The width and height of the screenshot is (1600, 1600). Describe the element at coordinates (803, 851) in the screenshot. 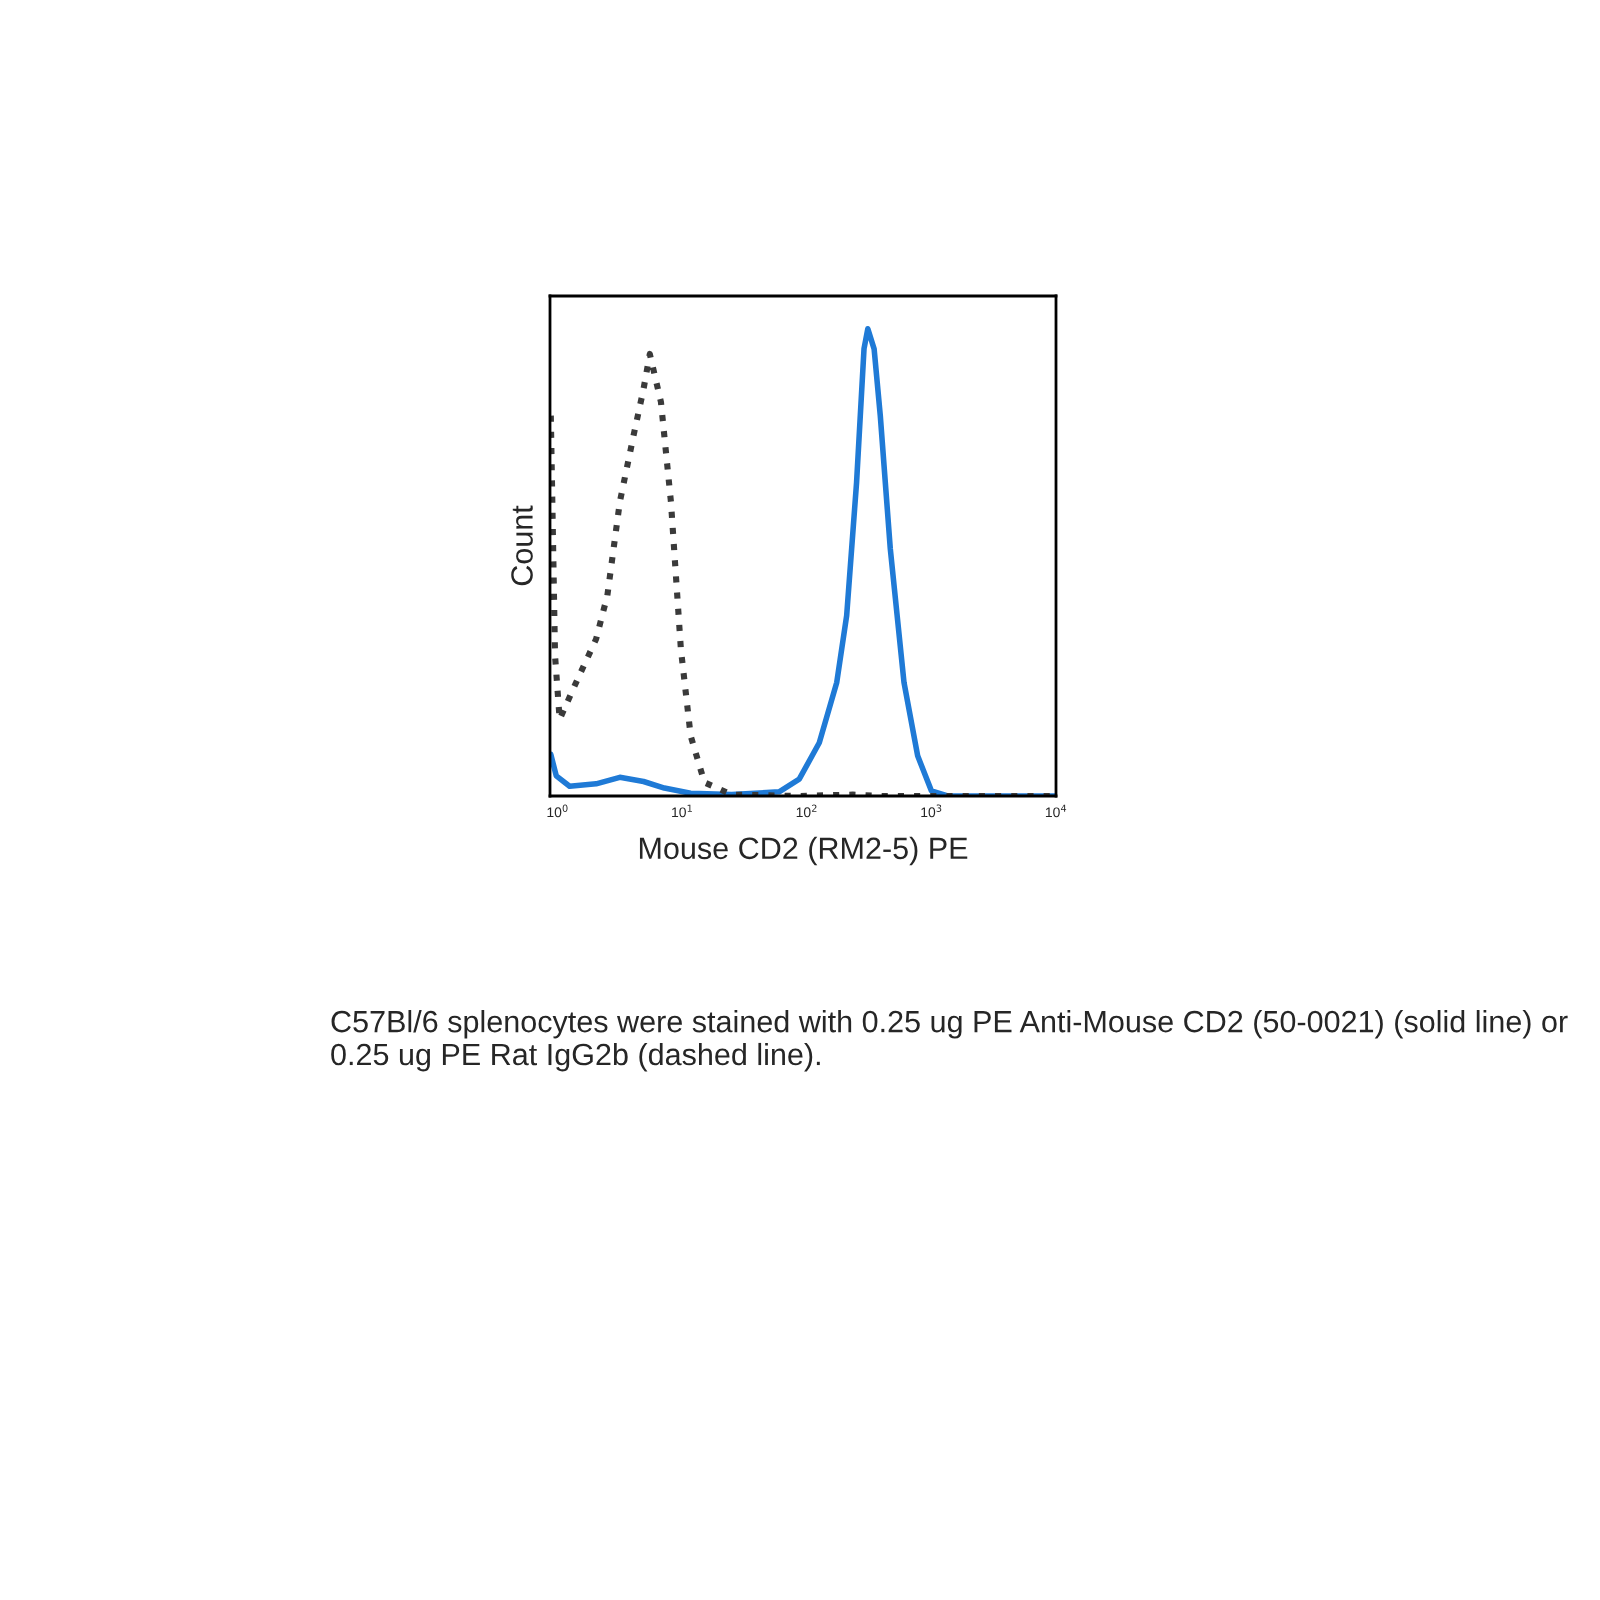

I see `x-axis-title: Mouse CD2 (RM2-5) PE` at that location.